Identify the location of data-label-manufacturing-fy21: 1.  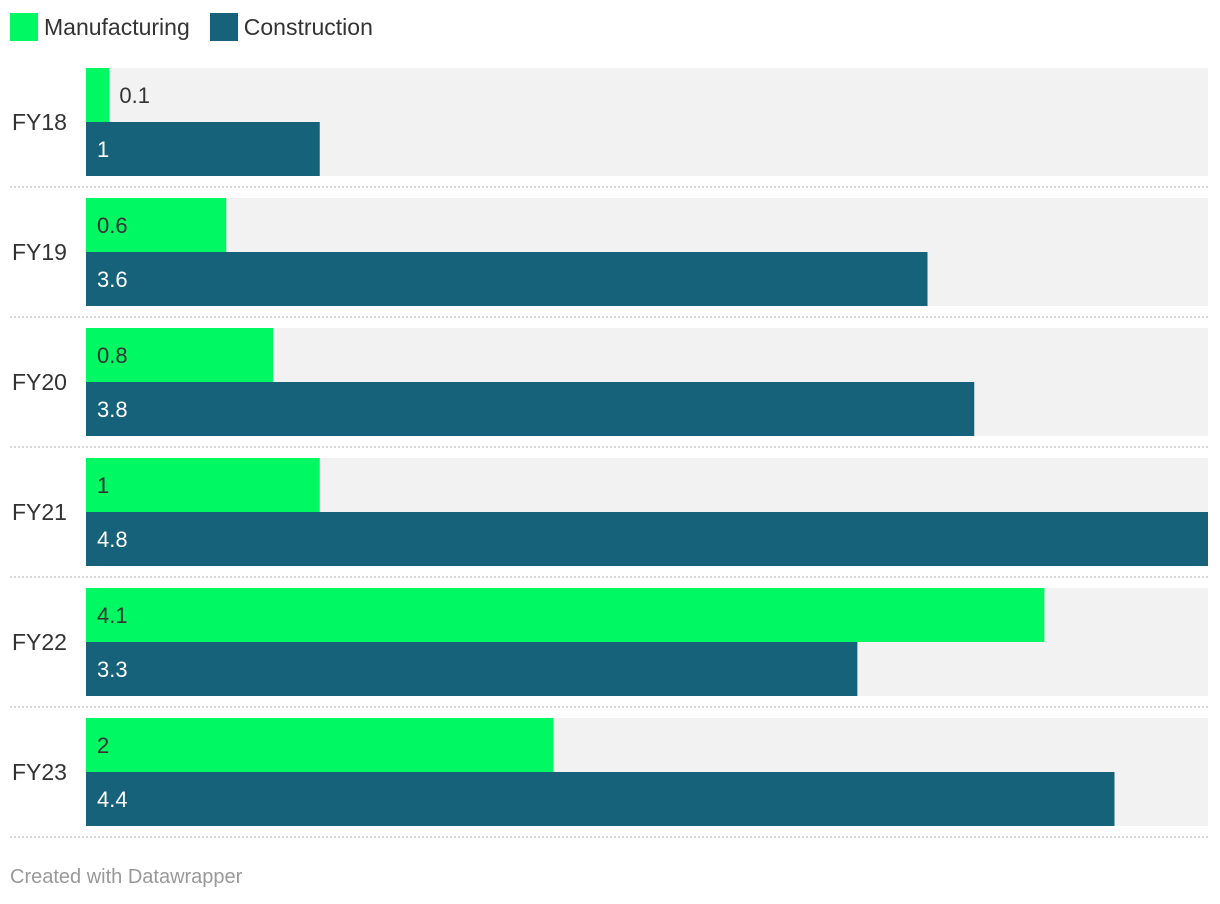
(103, 485).